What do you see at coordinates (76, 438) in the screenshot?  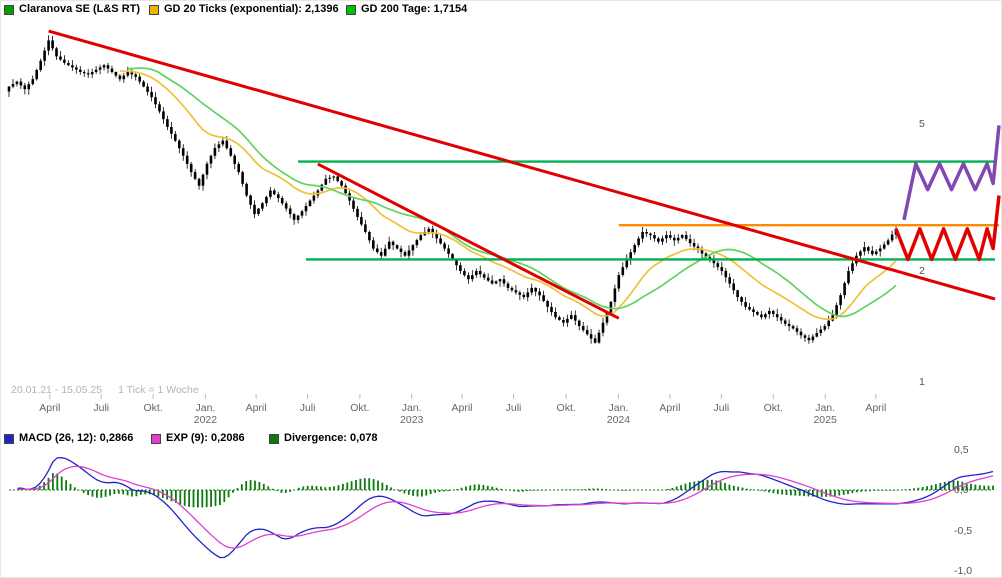 I see `macd-legend-label: MACD (26, 12): 0,2866` at bounding box center [76, 438].